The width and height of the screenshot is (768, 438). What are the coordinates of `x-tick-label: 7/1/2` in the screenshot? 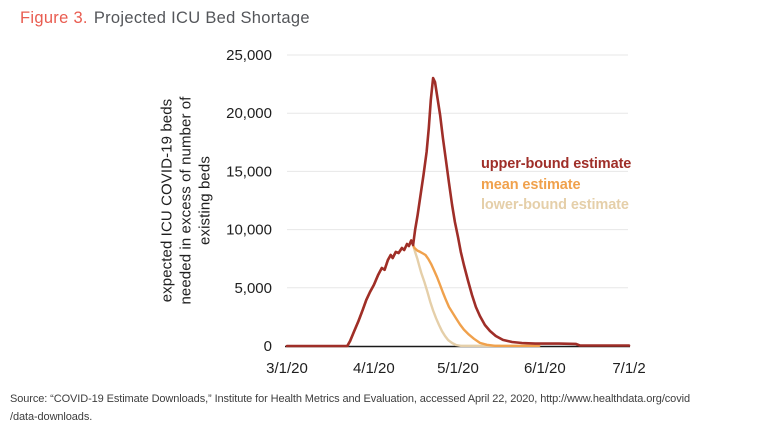 It's located at (628, 368).